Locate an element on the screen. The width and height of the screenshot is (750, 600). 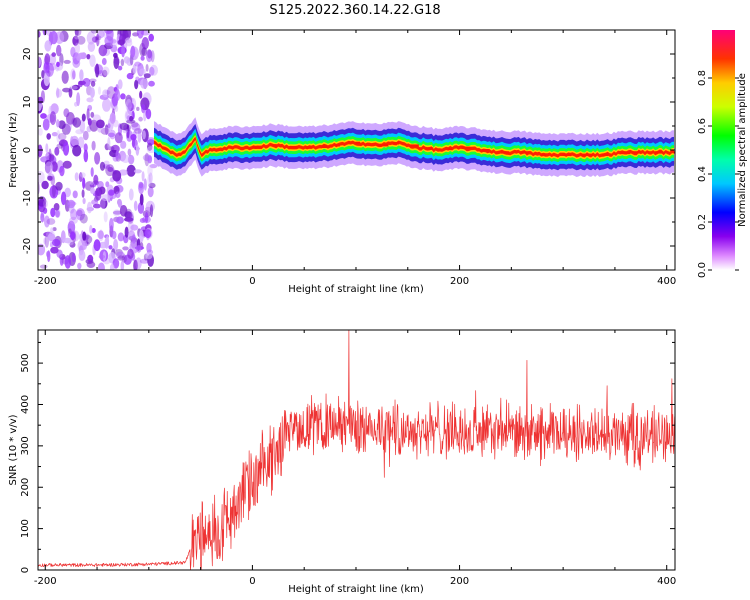
colorbar-label: Normalized spectral amplitude is located at coordinates (742, 150).